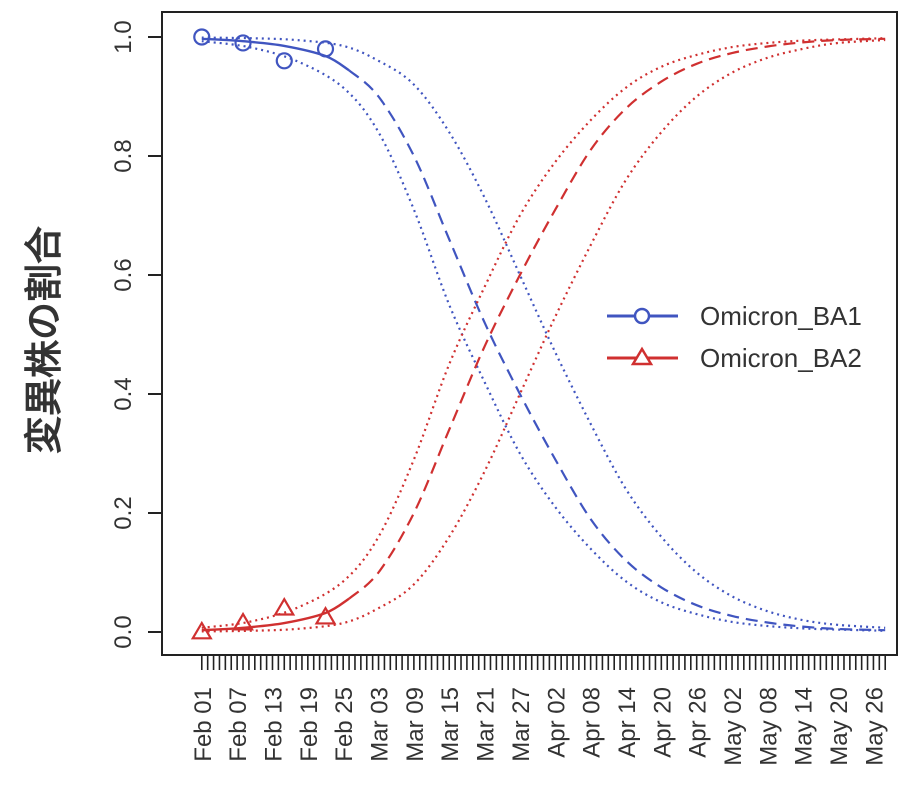 The width and height of the screenshot is (920, 803). I want to click on x-tick-label: Feb 07, so click(238, 724).